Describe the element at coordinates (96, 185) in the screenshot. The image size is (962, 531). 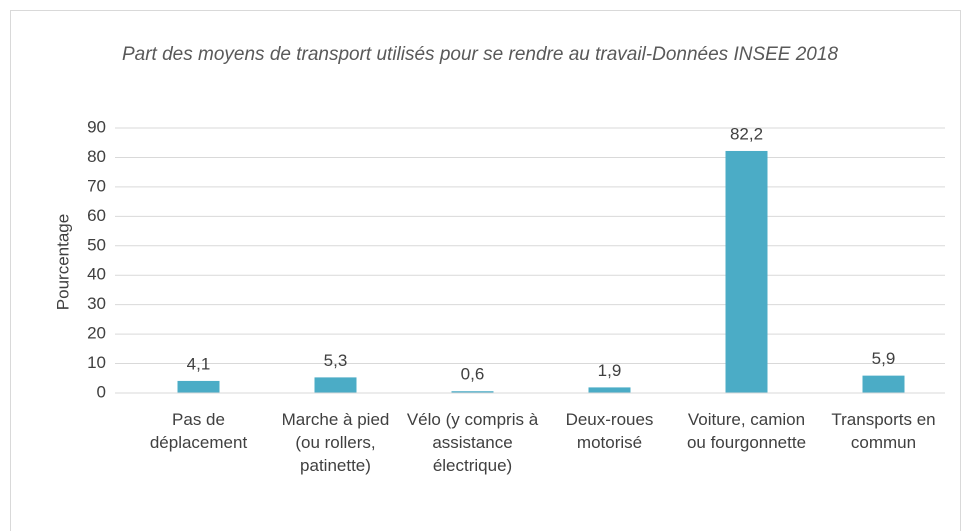
I see `y-tick-label: 70` at that location.